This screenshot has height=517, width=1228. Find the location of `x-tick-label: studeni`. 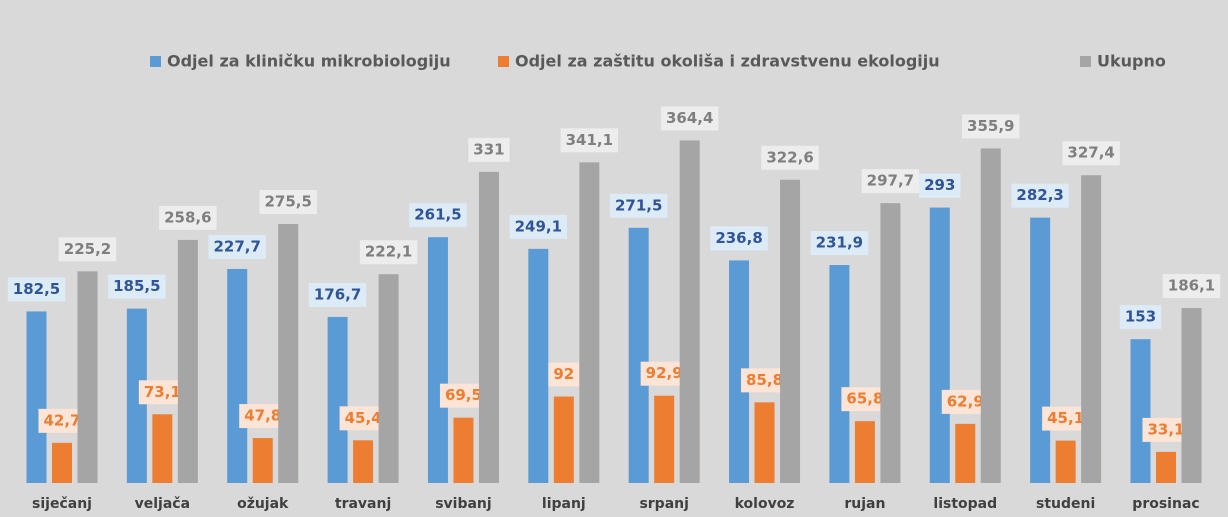

x-tick-label: studeni is located at coordinates (1065, 504).